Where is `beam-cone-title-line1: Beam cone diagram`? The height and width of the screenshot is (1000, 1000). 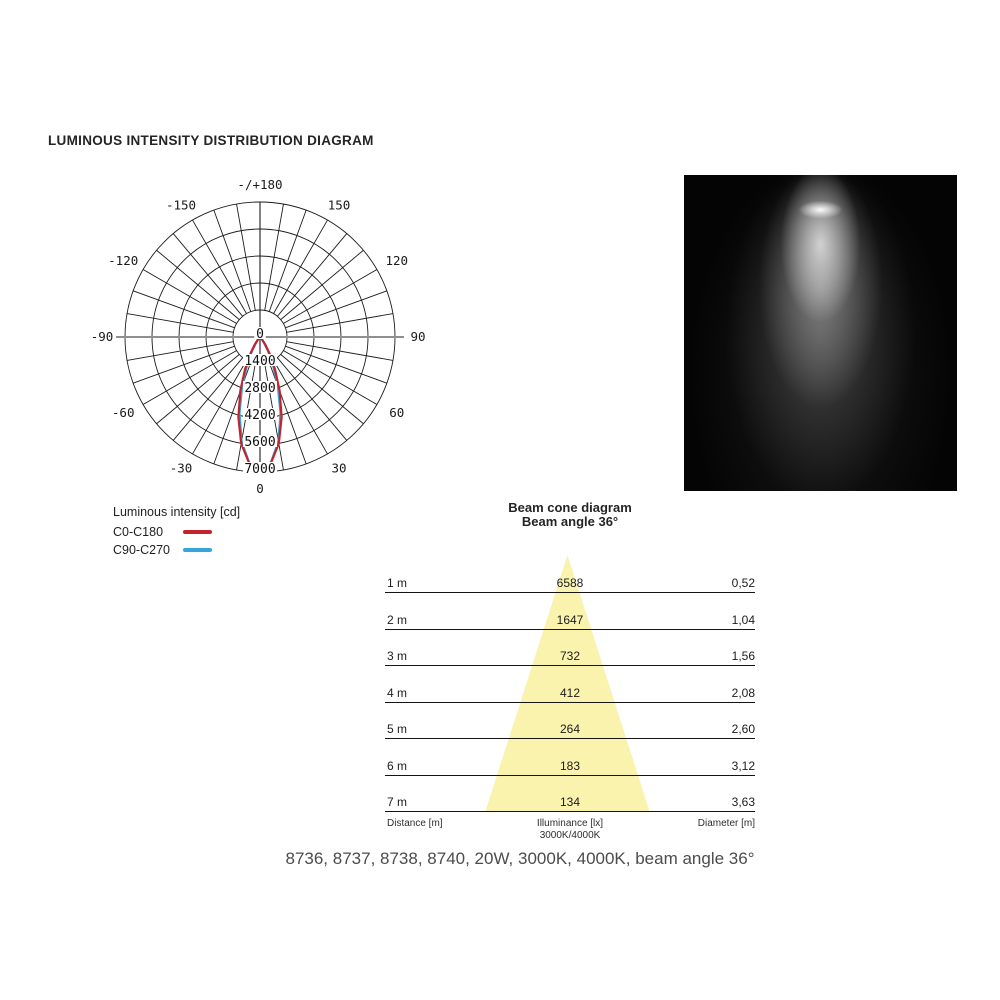 beam-cone-title-line1: Beam cone diagram is located at coordinates (570, 507).